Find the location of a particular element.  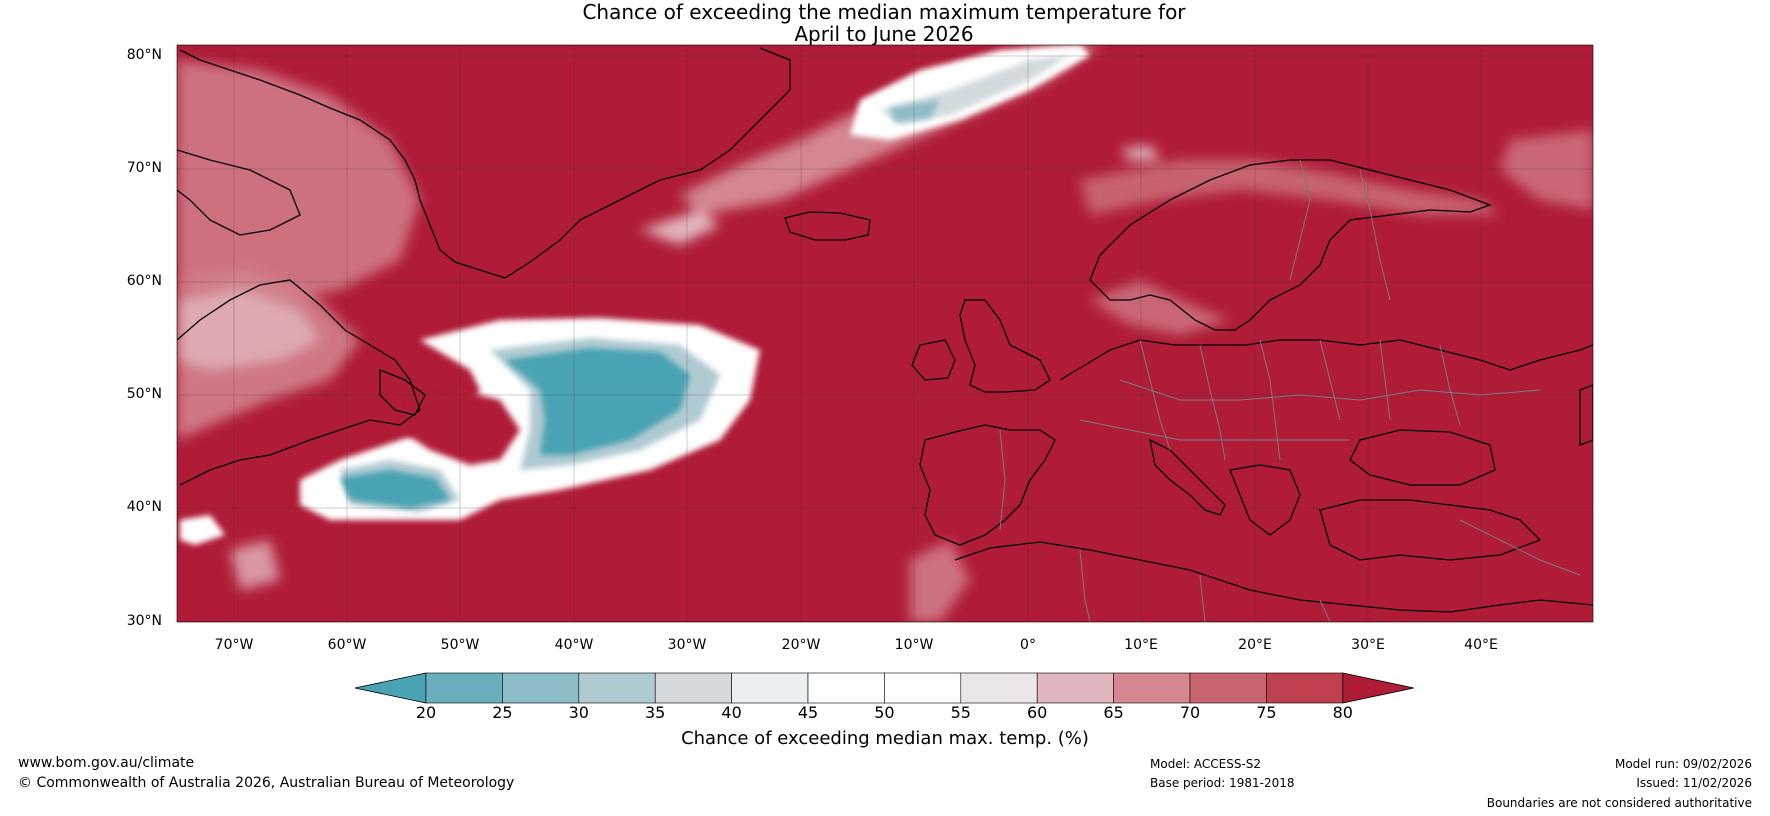

colorbar-tick-label: 65 is located at coordinates (1113, 712).